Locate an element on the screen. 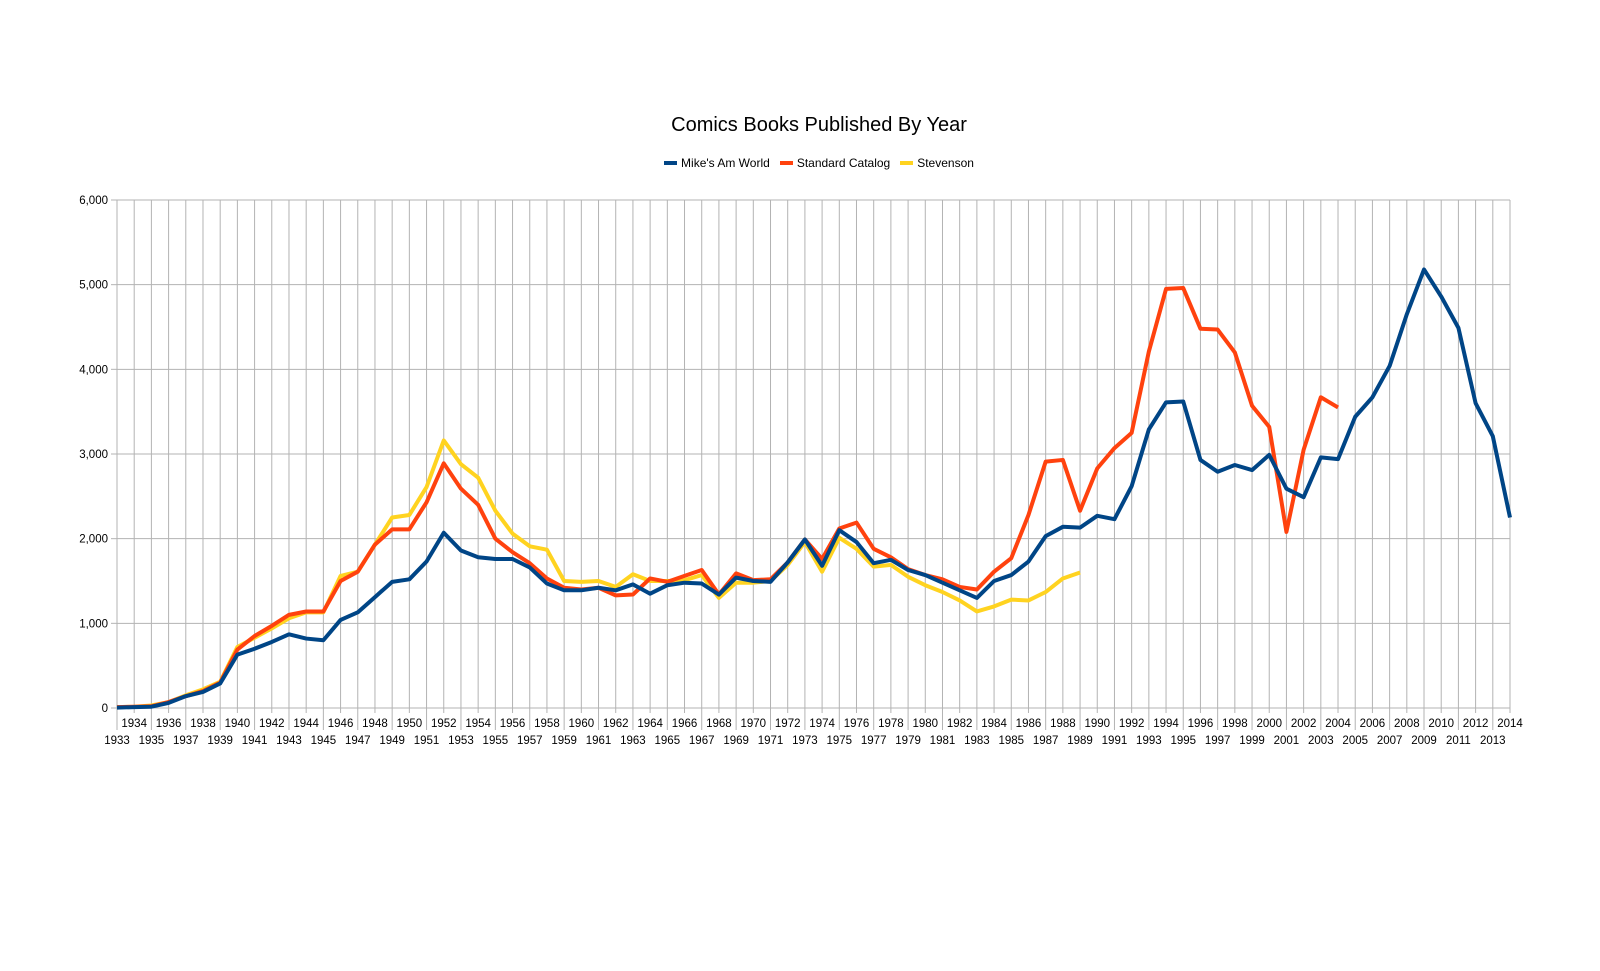 The height and width of the screenshot is (971, 1600). x-tick-label: 1975 is located at coordinates (839, 741).